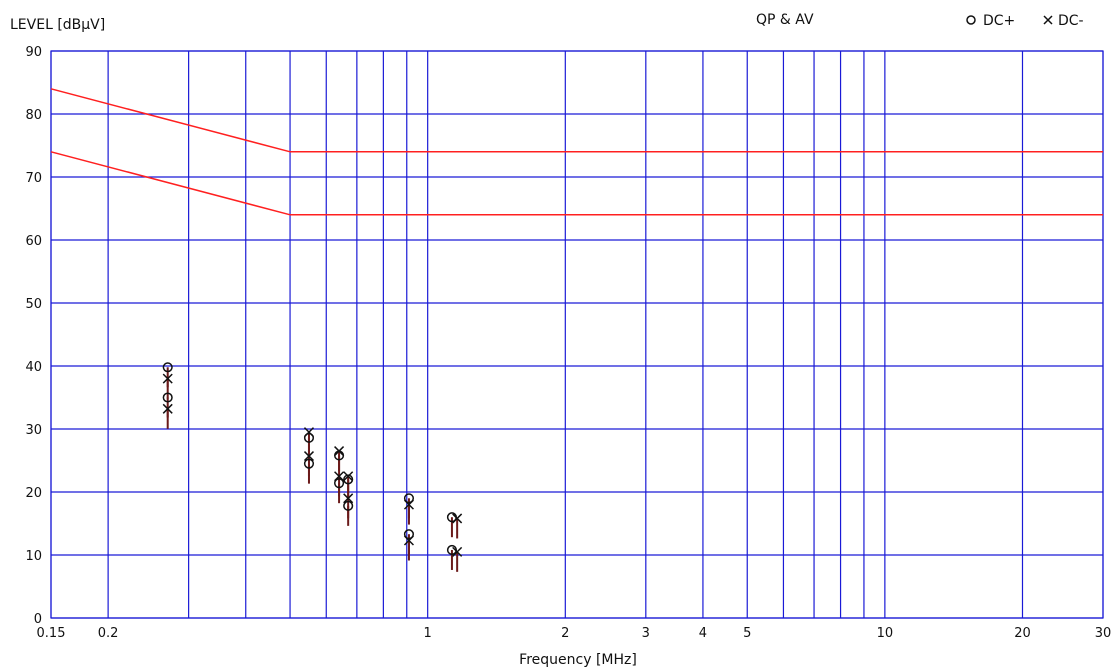 Image resolution: width=1116 pixels, height=671 pixels. What do you see at coordinates (33, 52) in the screenshot?
I see `y-tick-label: 90` at bounding box center [33, 52].